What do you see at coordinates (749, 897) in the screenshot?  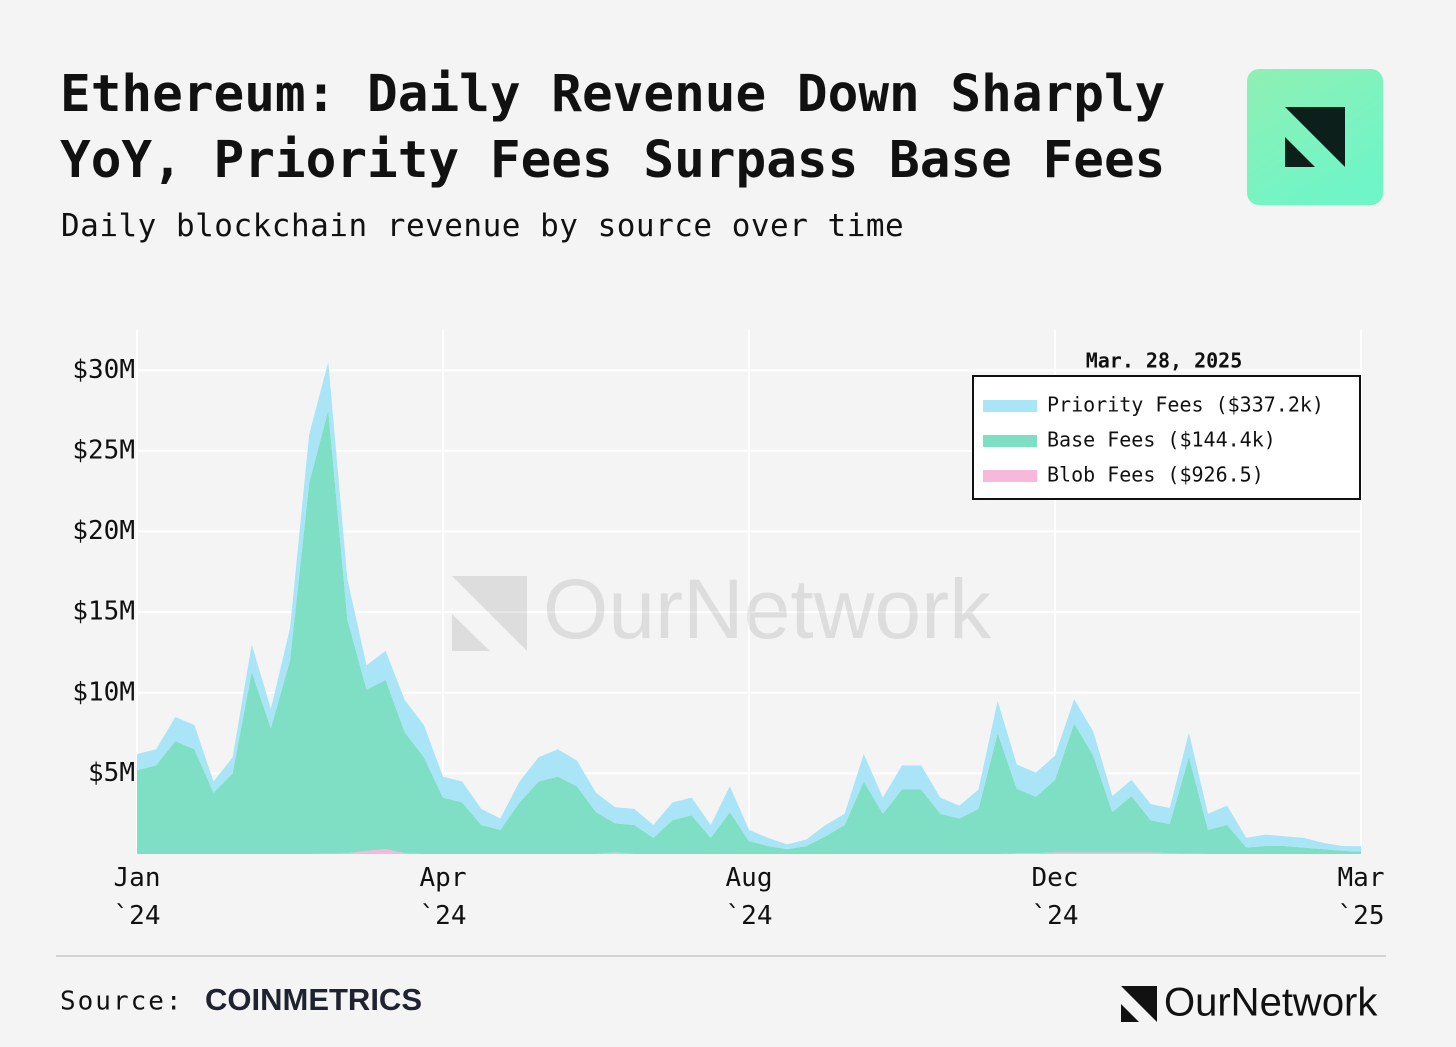 I see `x-tick-label: Aug `24` at bounding box center [749, 897].